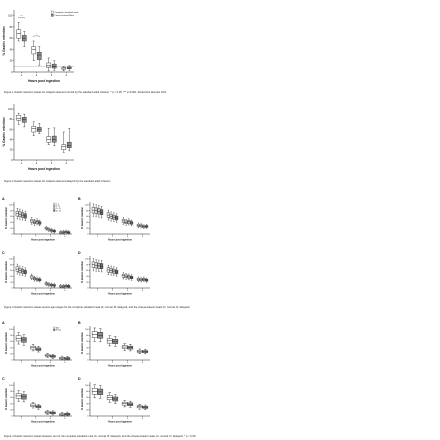  I want to click on fig3-panel-D-ytick-label: 20, so click(87, 283).